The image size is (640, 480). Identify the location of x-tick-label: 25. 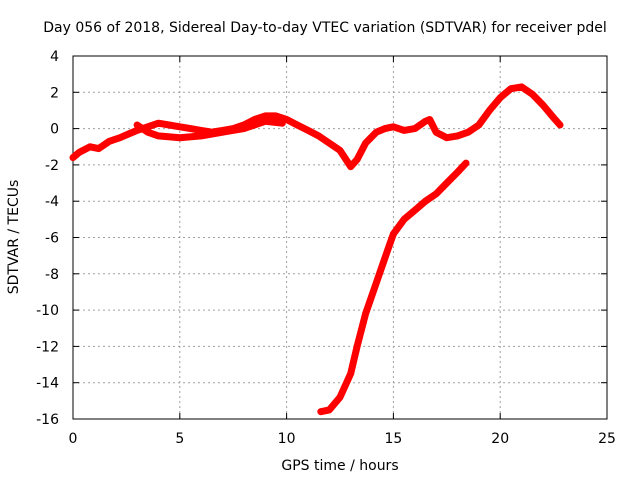
(607, 439).